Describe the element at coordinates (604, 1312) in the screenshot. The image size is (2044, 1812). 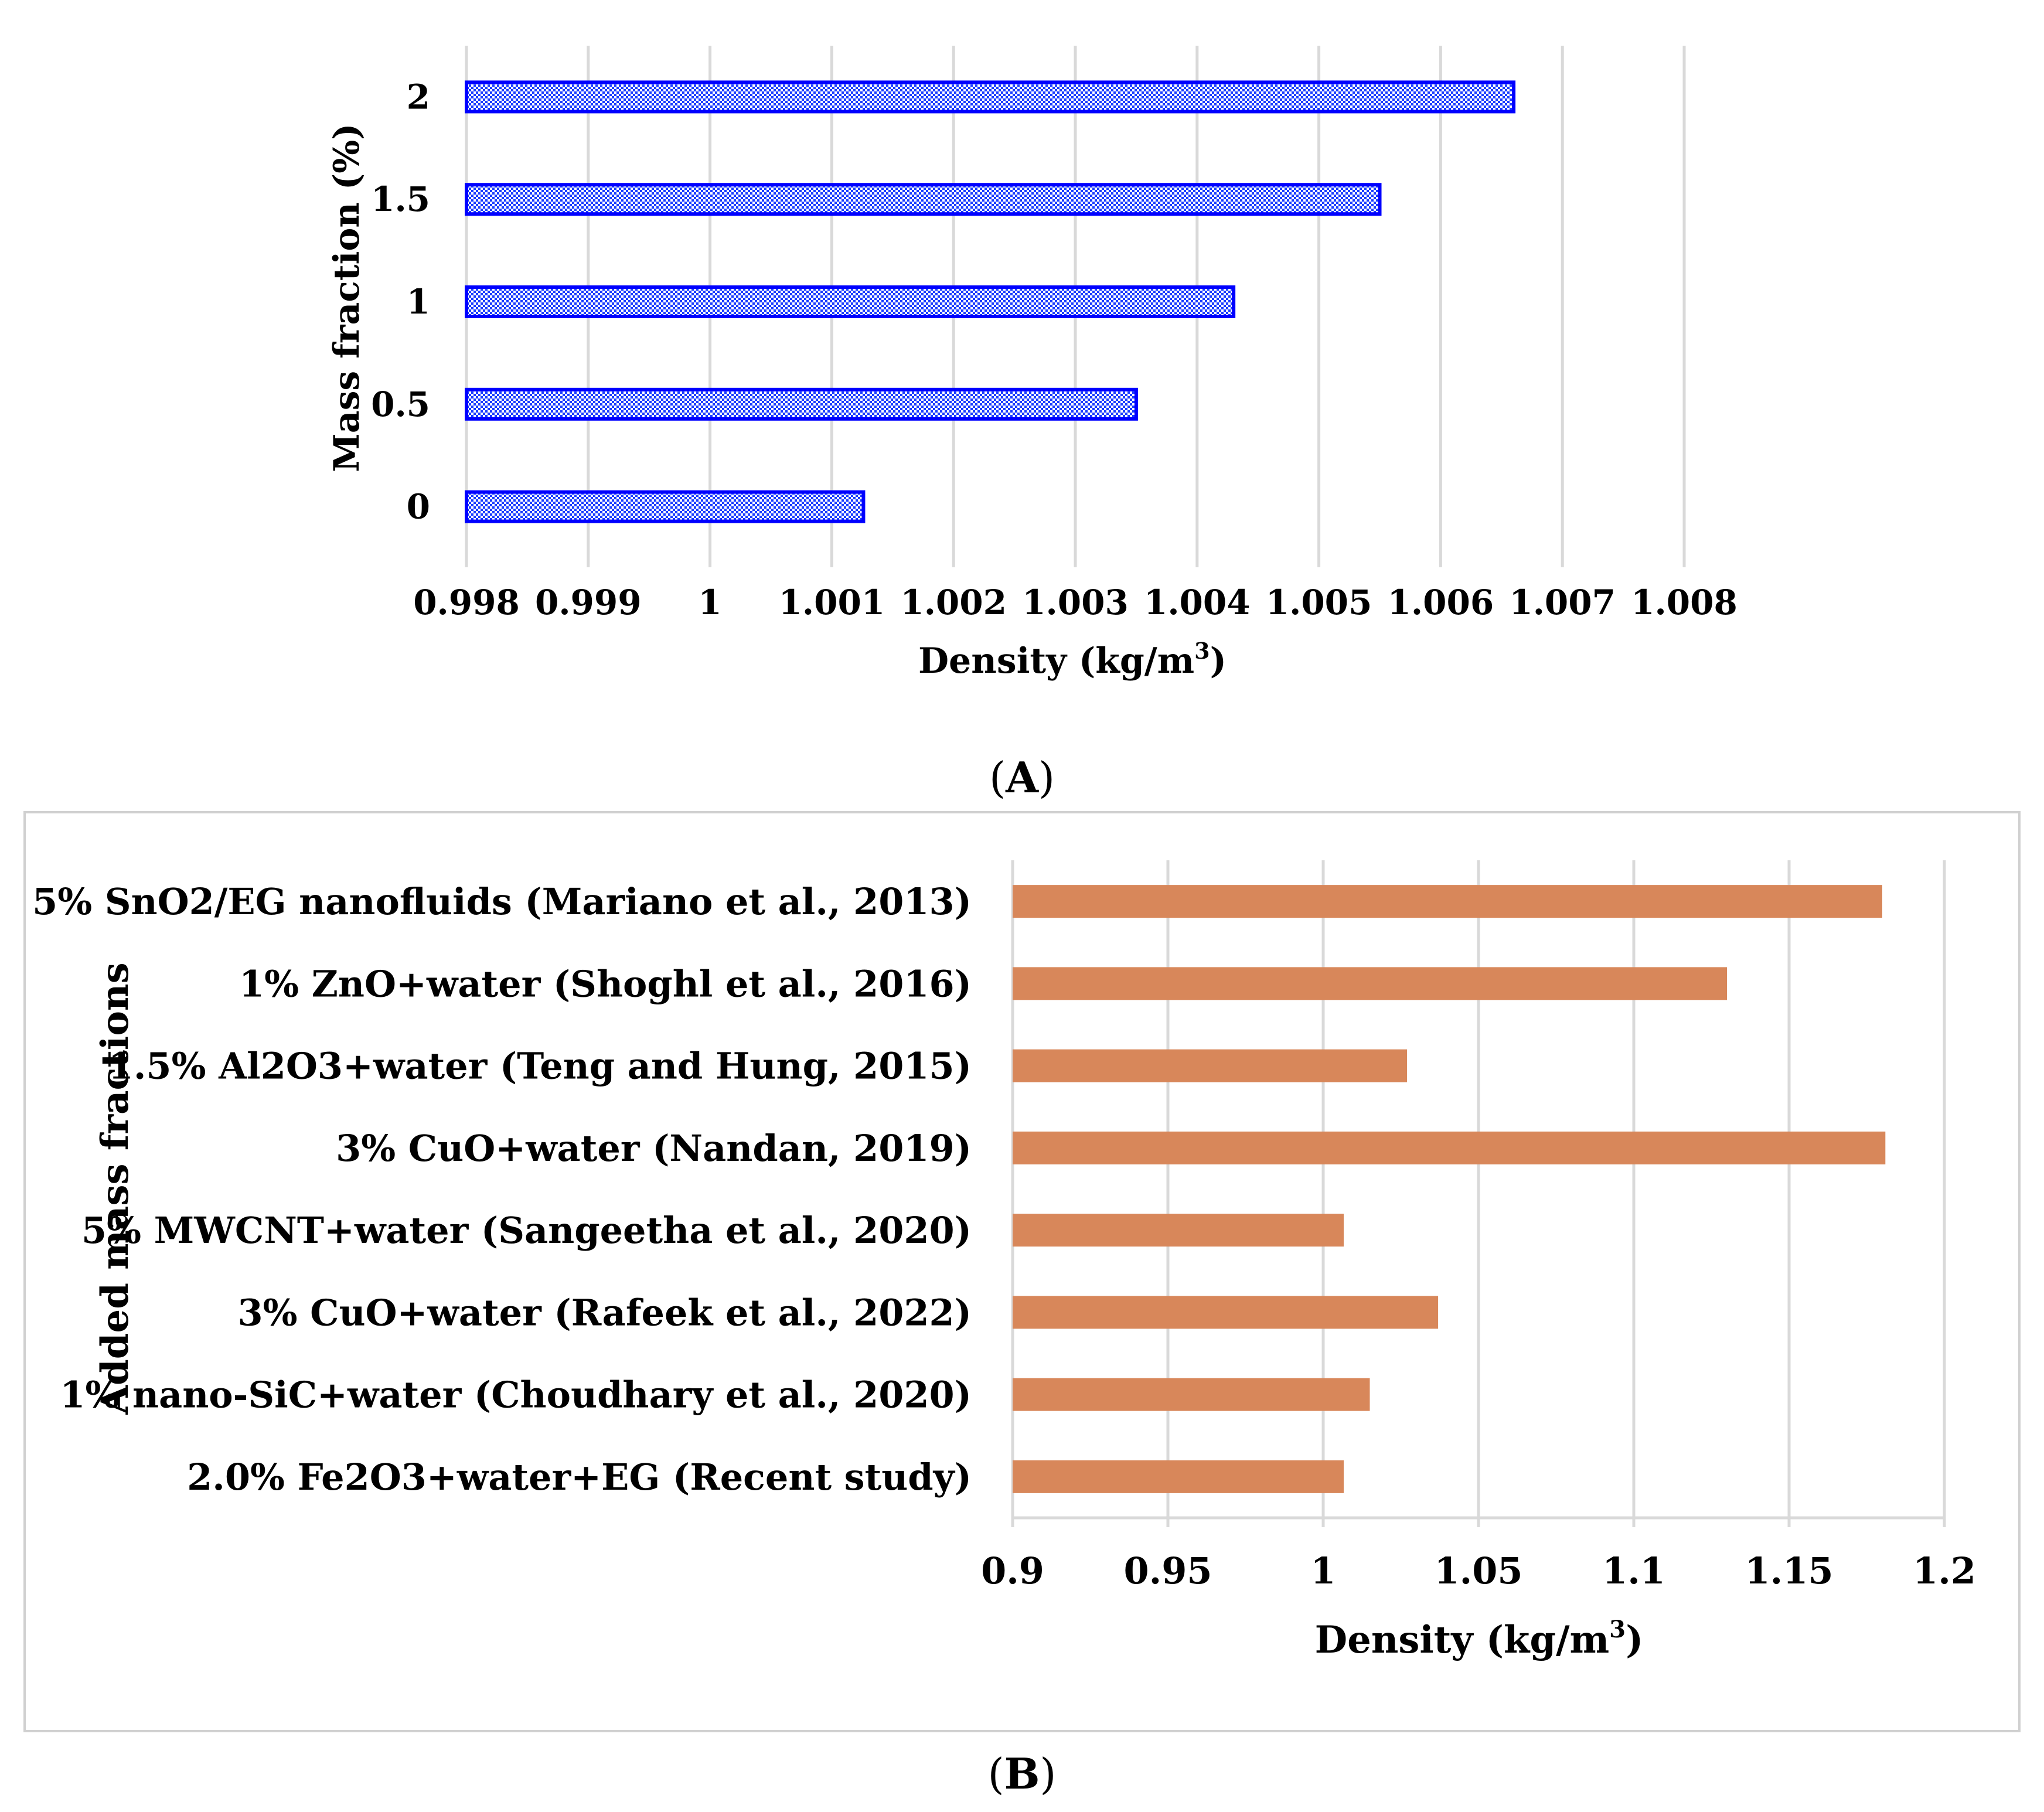
I see `chart-b-category-label: 3% CuO+water (Rafeek et al., 2022)` at that location.